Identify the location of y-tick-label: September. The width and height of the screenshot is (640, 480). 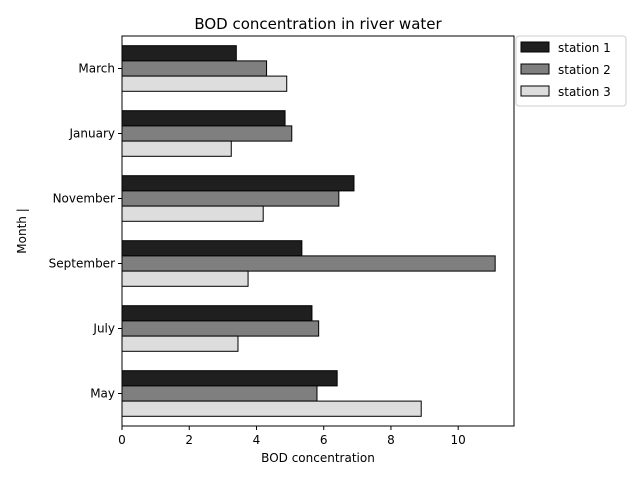
(82, 264).